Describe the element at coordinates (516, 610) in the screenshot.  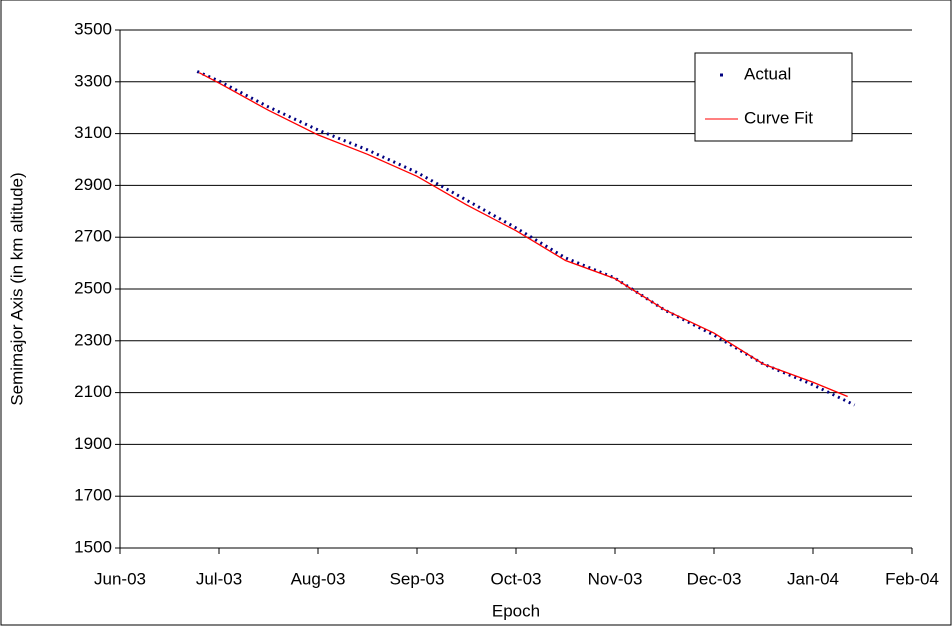
I see `x-axis-title: Epoch` at that location.